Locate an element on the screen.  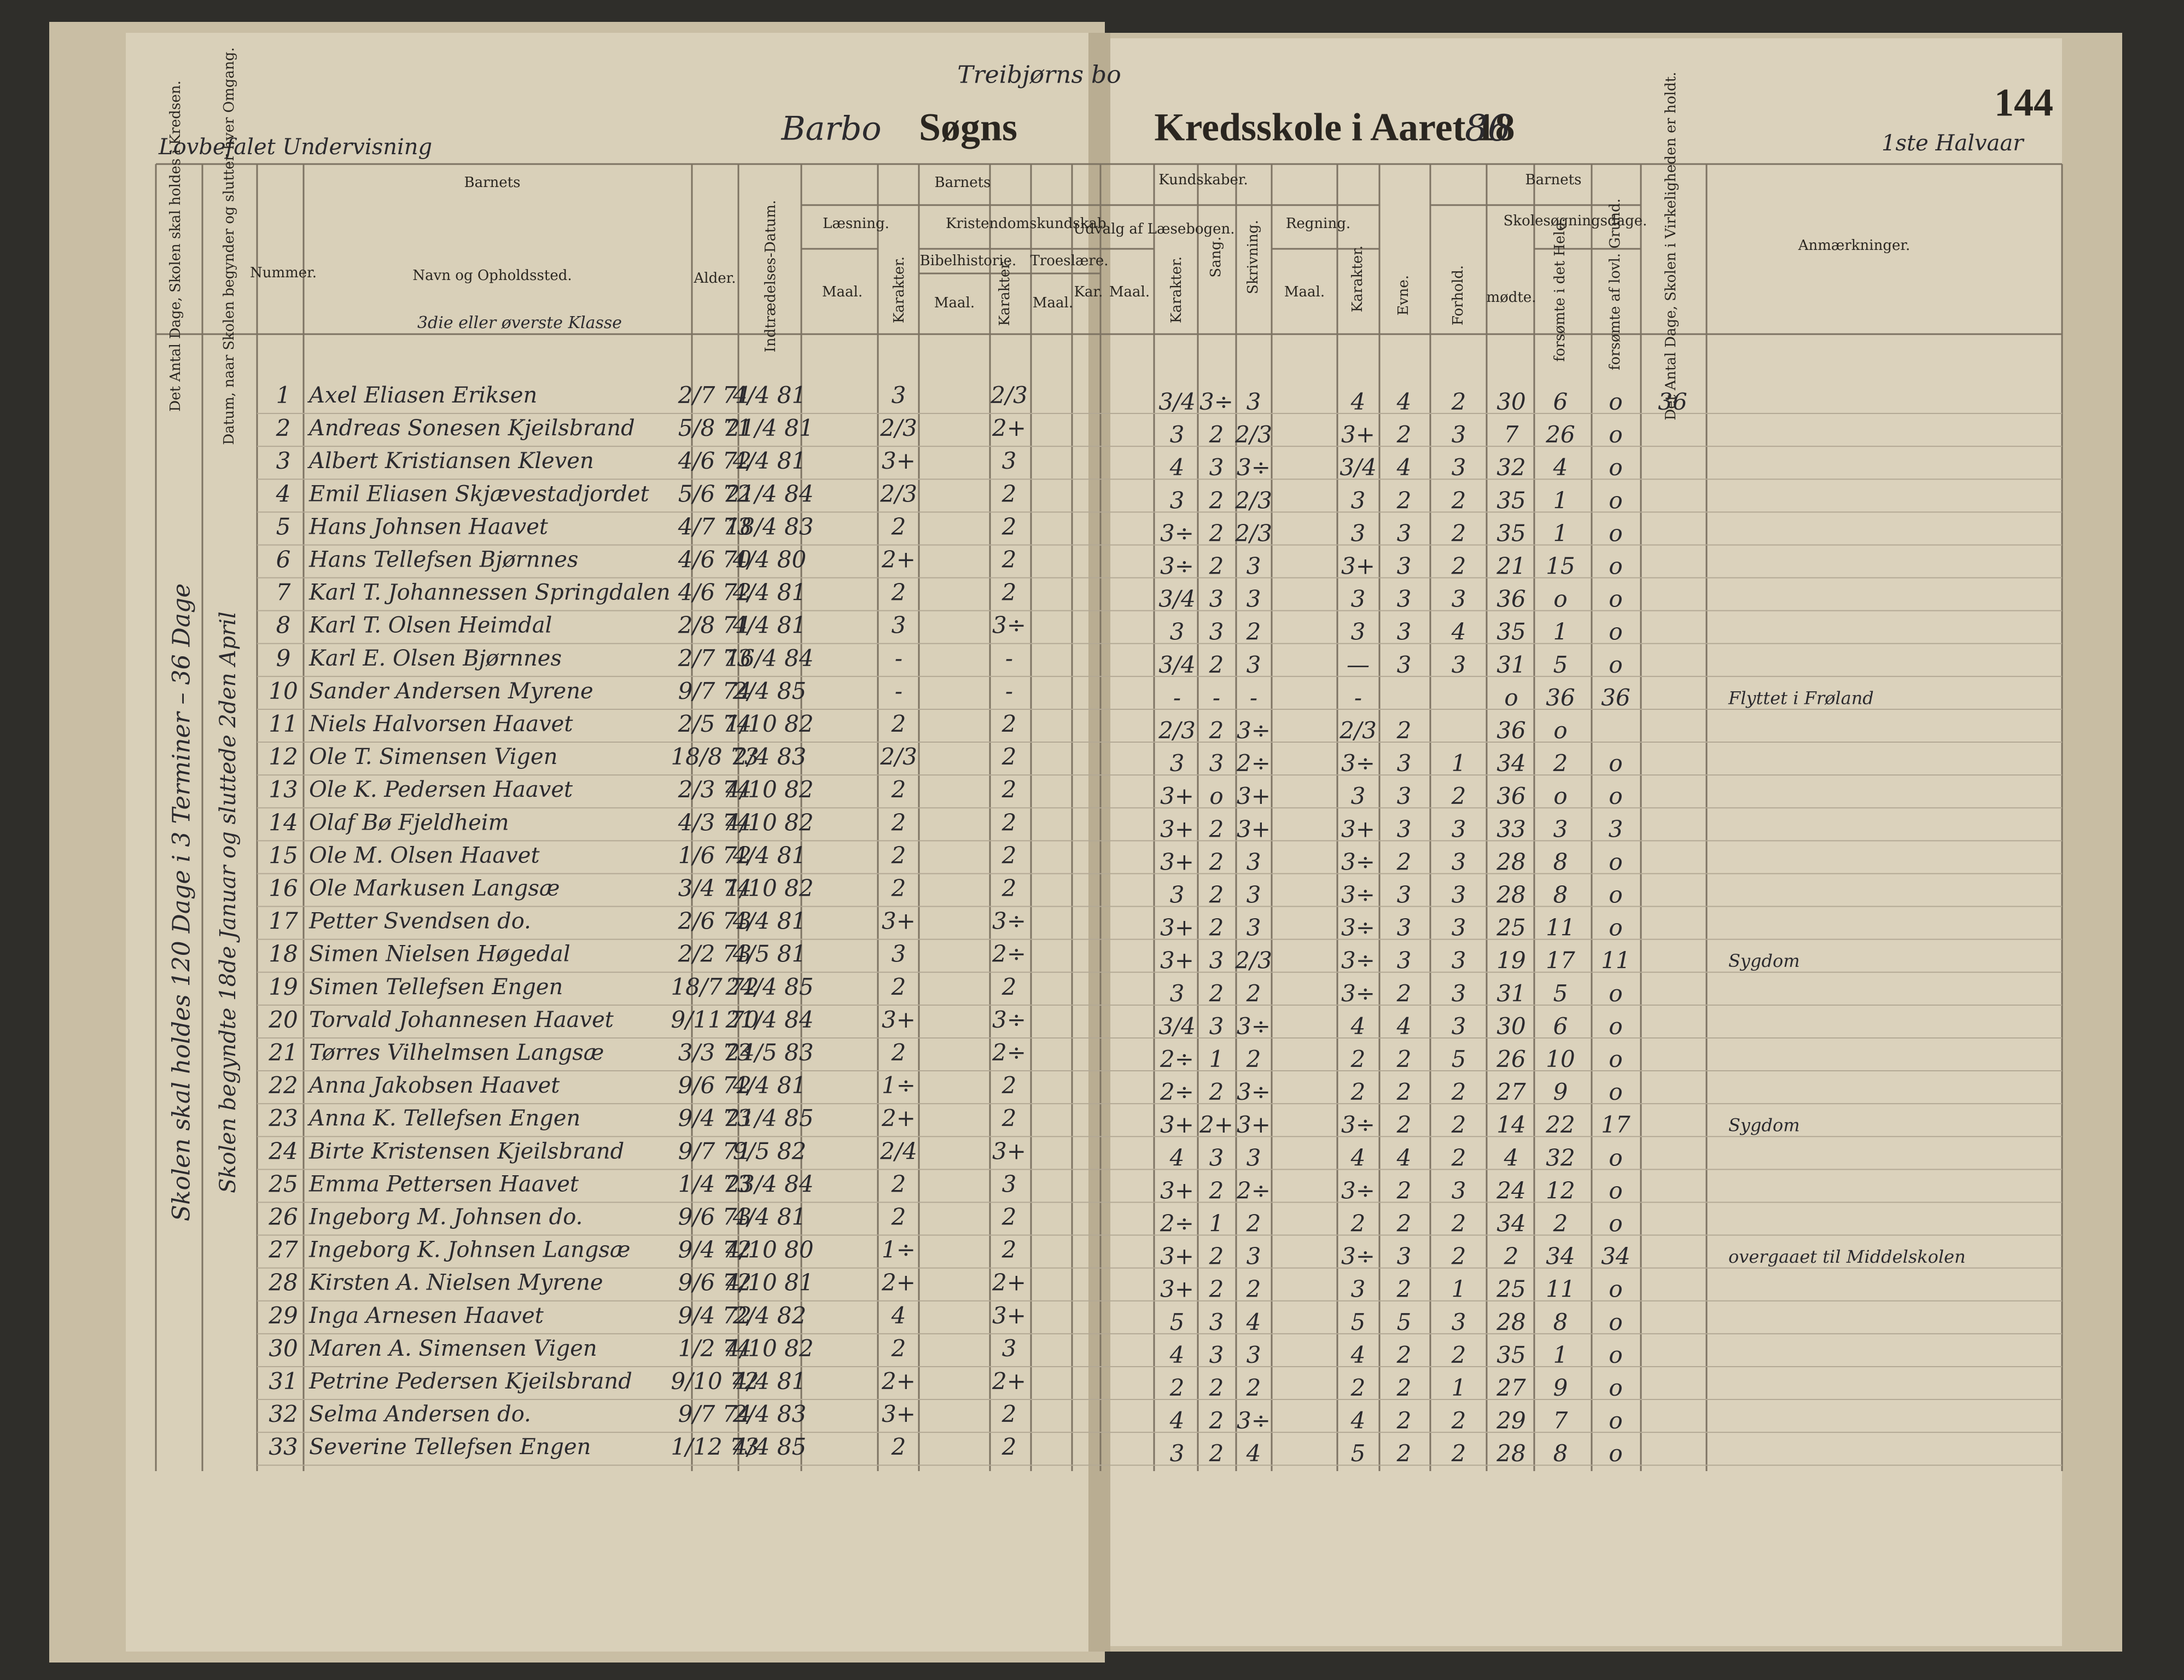
cell-no: 4 is located at coordinates (283, 493).